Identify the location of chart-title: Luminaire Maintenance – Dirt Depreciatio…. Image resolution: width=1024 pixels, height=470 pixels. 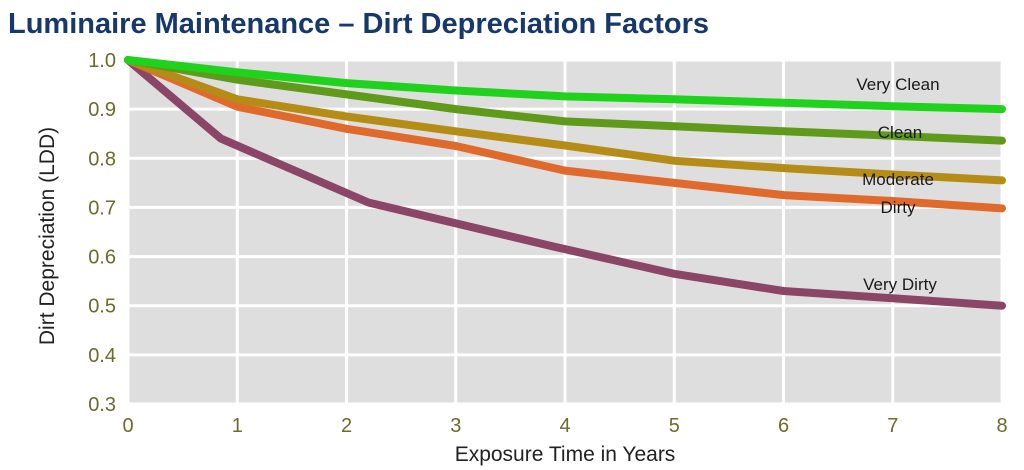
(358, 24).